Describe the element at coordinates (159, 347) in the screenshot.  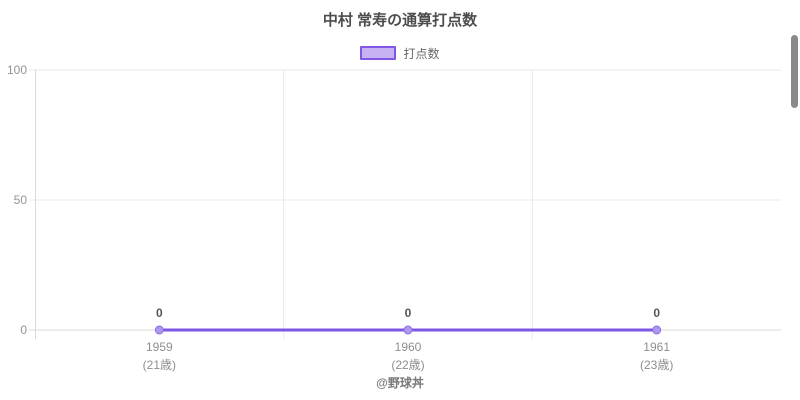
I see `x-axis-tick-year: 1959` at that location.